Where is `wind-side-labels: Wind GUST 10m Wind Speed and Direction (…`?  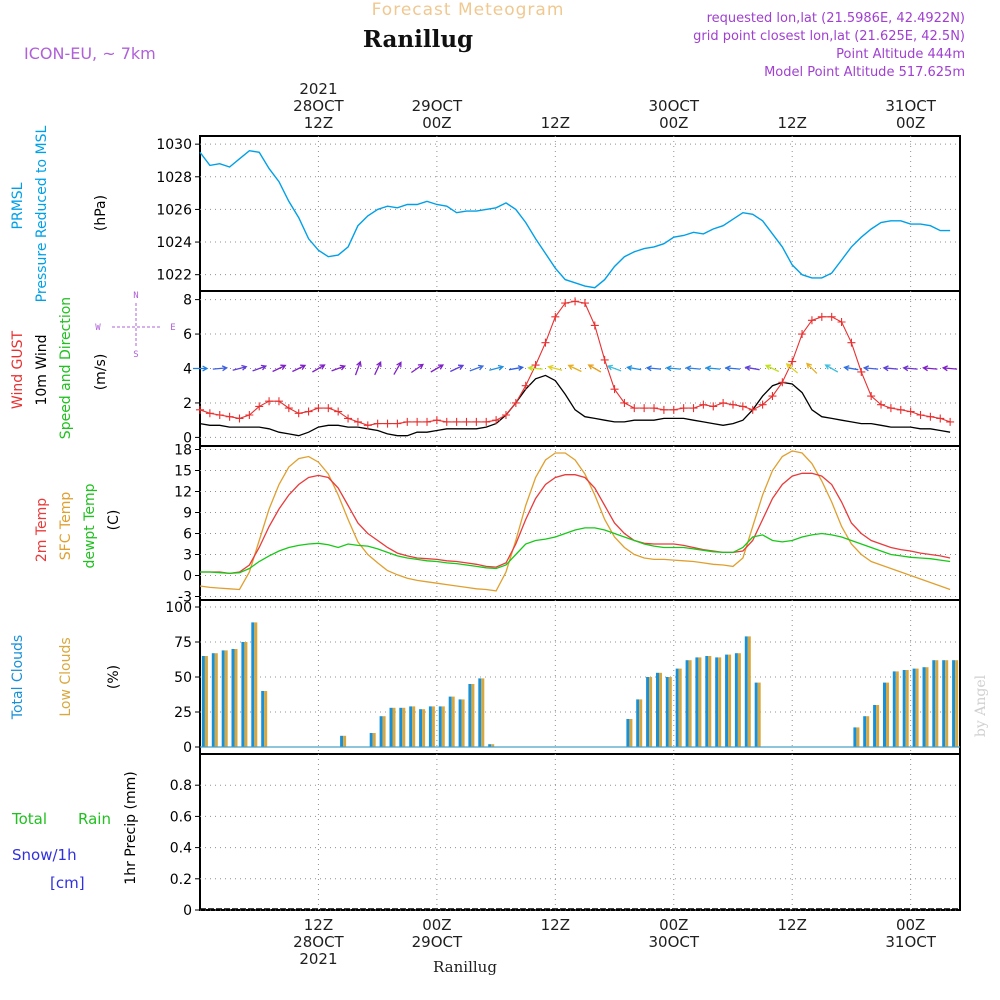 wind-side-labels: Wind GUST 10m Wind Speed and Direction (… is located at coordinates (93, 365).